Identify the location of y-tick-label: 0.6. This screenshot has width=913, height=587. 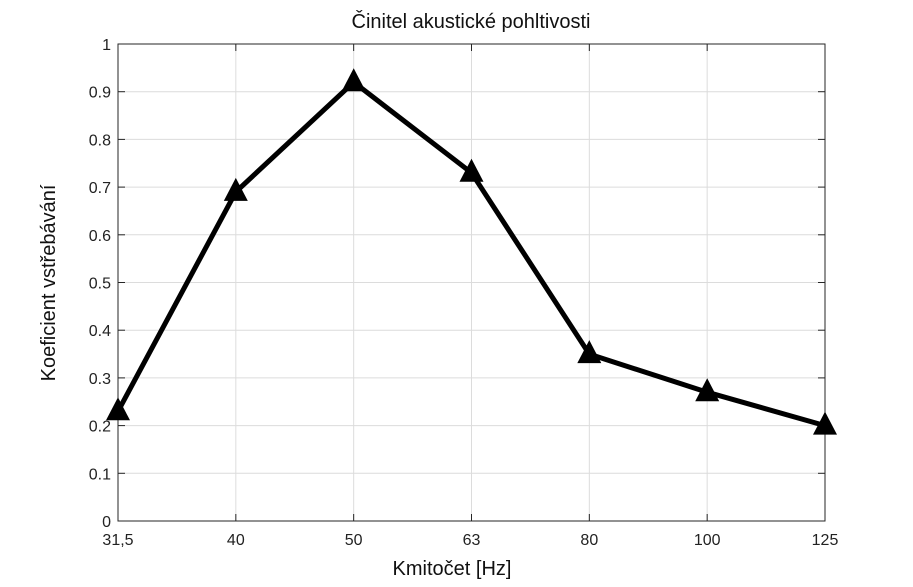
(100, 236).